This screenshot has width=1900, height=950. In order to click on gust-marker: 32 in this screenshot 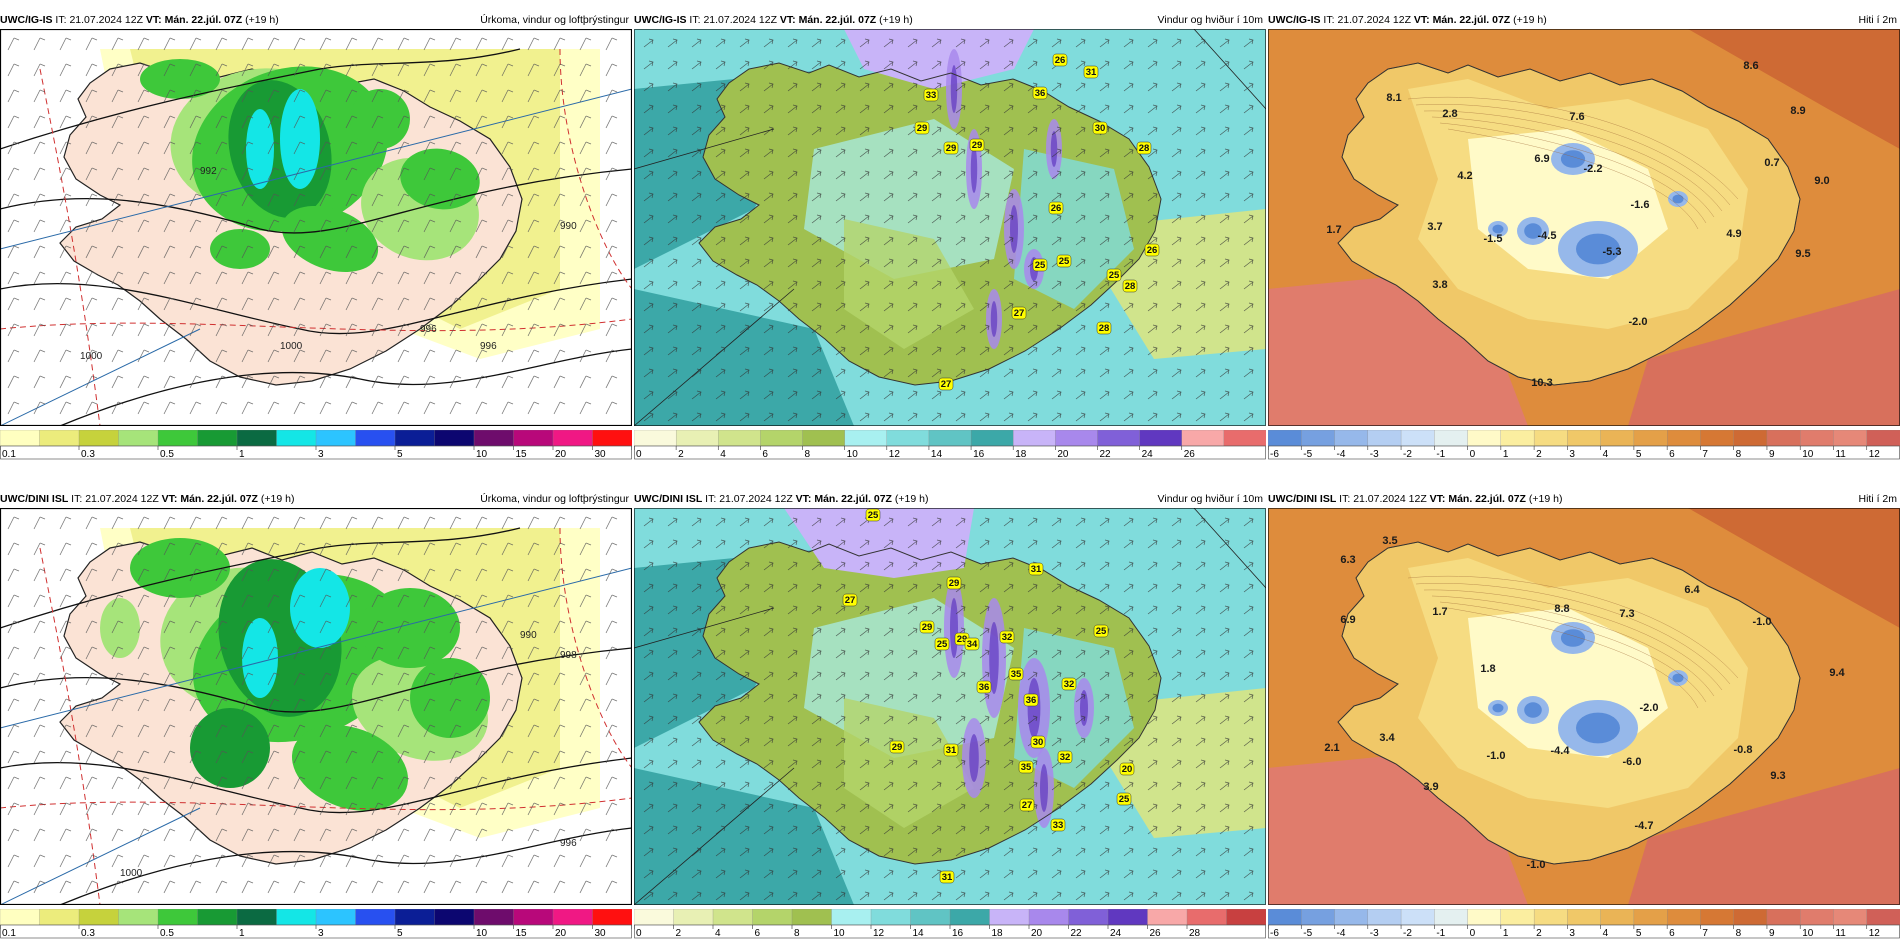, I will do `click(1069, 684)`.